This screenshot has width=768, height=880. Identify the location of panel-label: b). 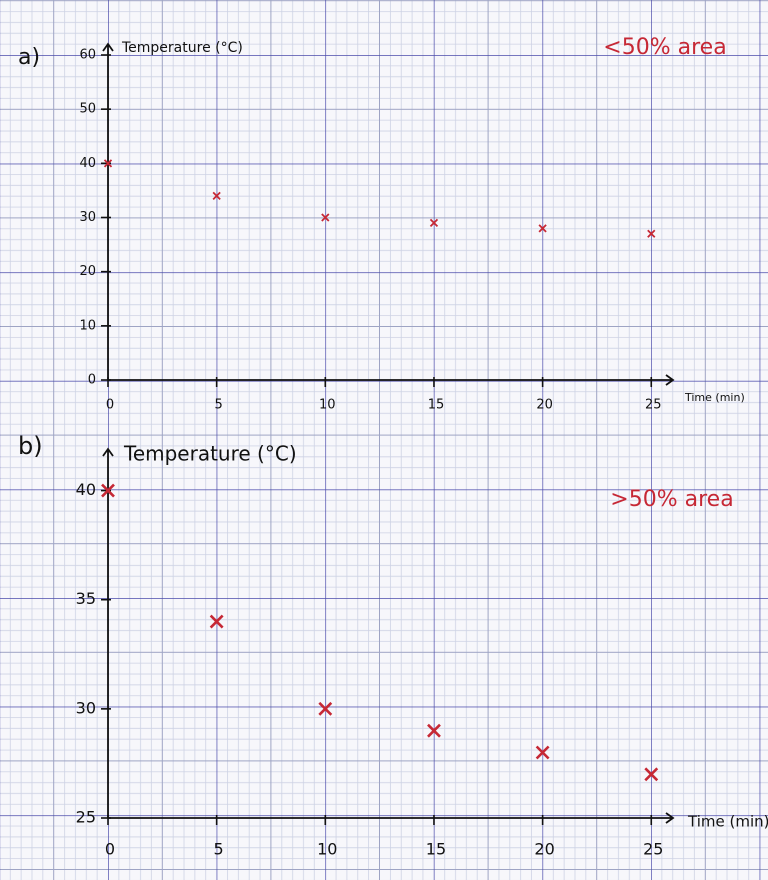
(30, 446).